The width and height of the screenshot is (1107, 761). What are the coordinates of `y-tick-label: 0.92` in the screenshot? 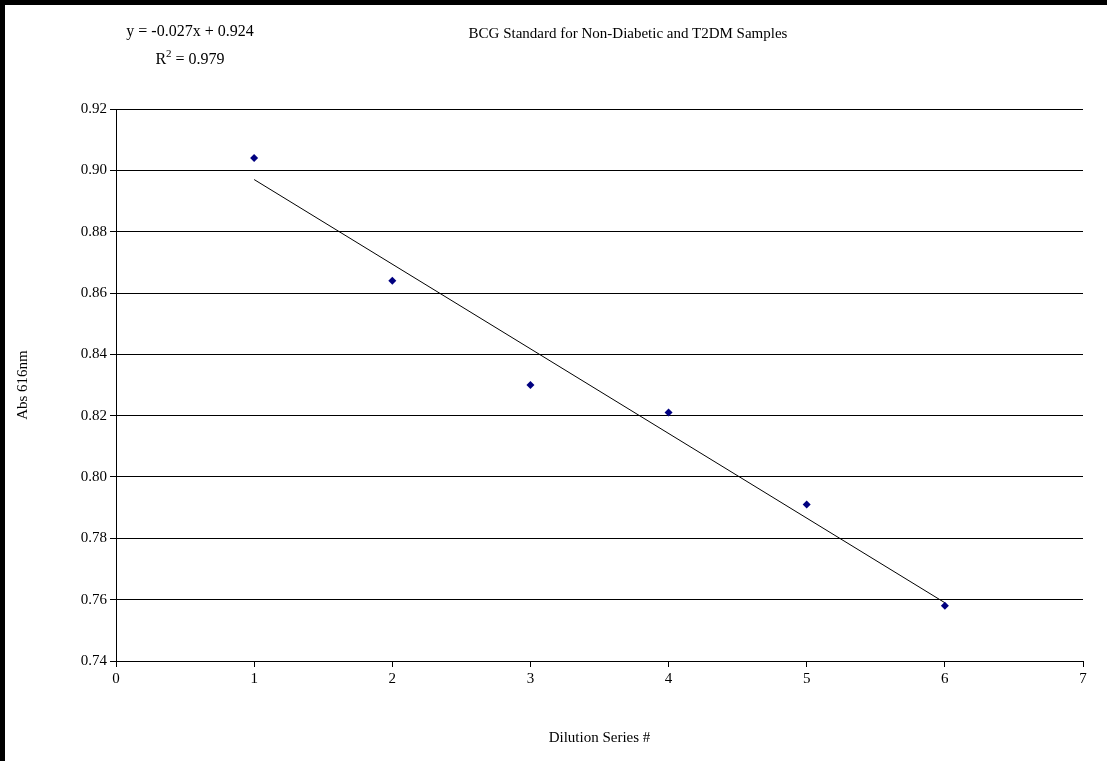 It's located at (93, 107).